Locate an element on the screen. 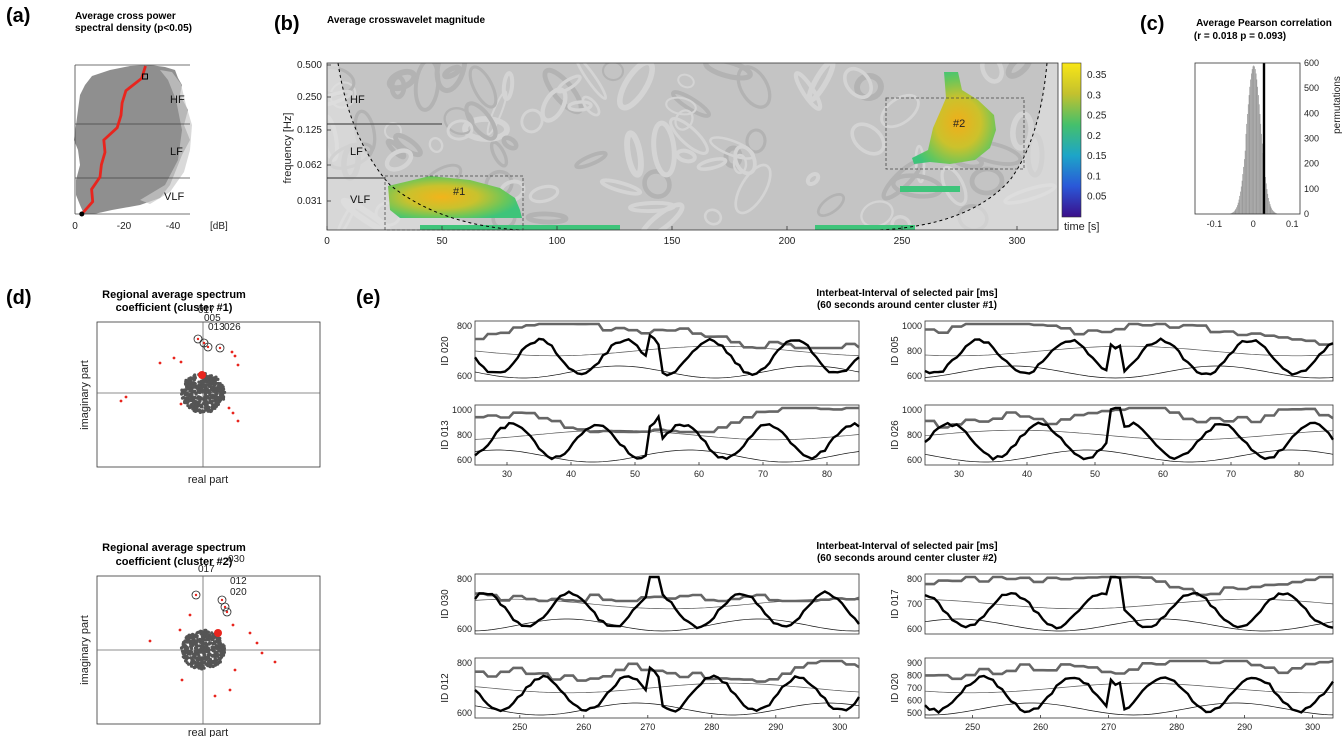  panel-e-xtick: 50 is located at coordinates (635, 474).